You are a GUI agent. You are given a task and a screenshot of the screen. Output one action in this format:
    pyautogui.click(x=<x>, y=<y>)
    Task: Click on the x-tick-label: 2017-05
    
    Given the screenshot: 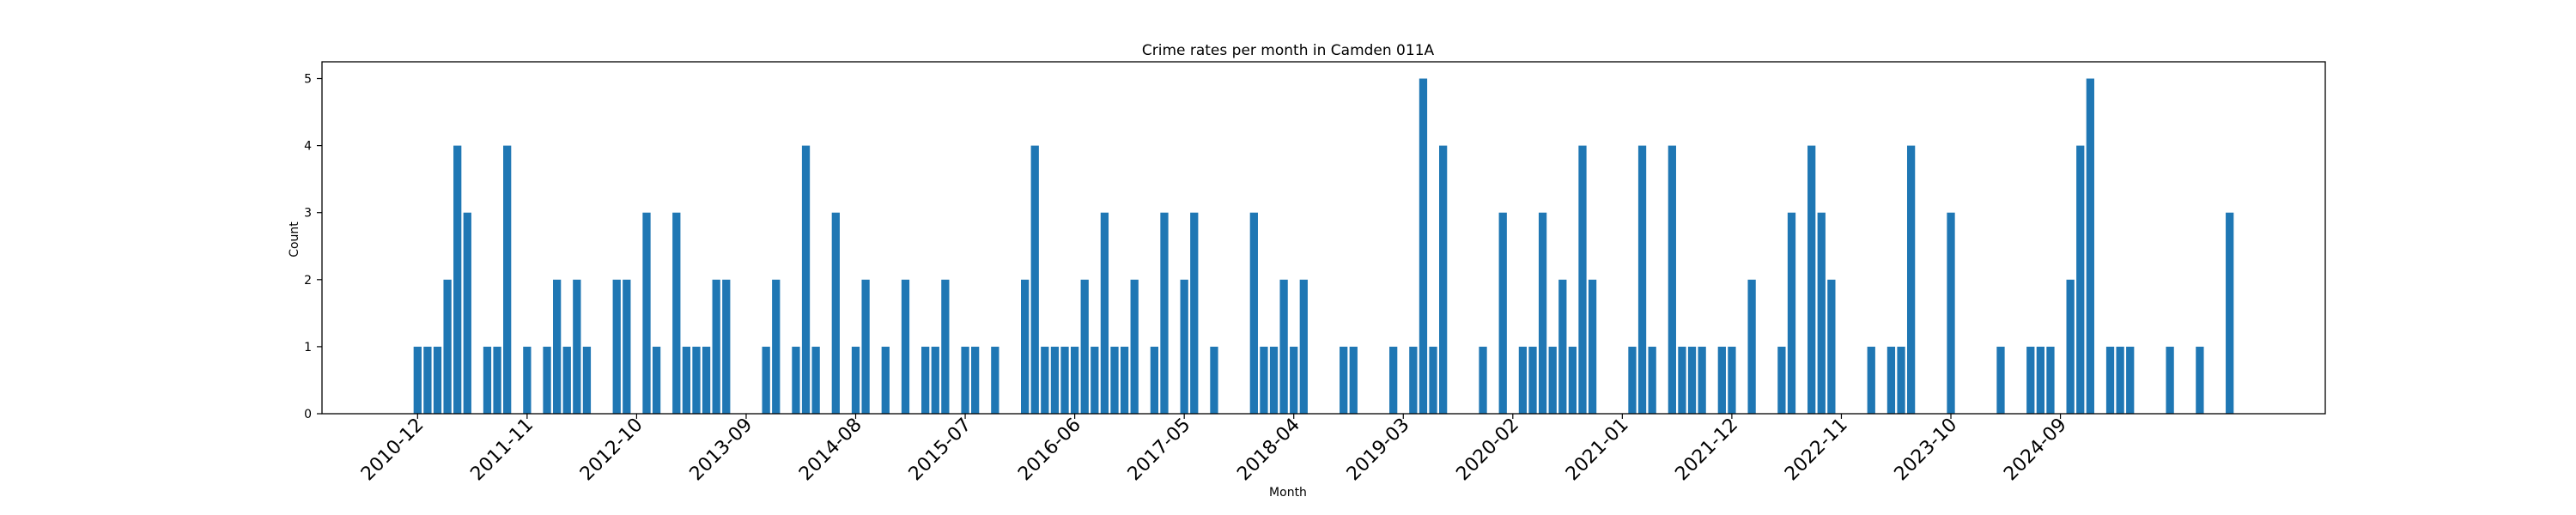 What is the action you would take?
    pyautogui.click(x=1159, y=450)
    